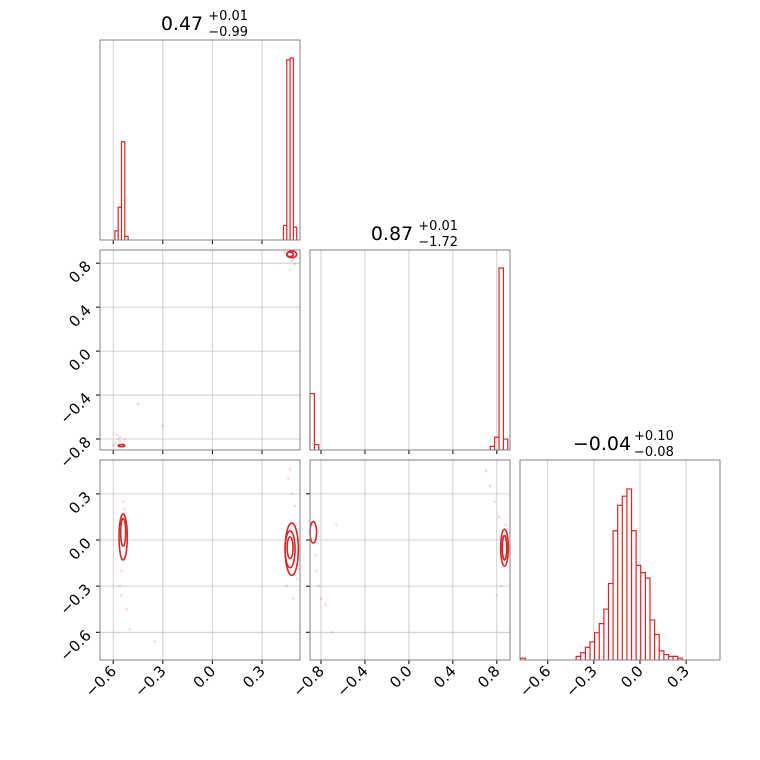 This screenshot has width=760, height=760. I want to click on y-tick-label-1-2: 0.0, so click(80, 360).